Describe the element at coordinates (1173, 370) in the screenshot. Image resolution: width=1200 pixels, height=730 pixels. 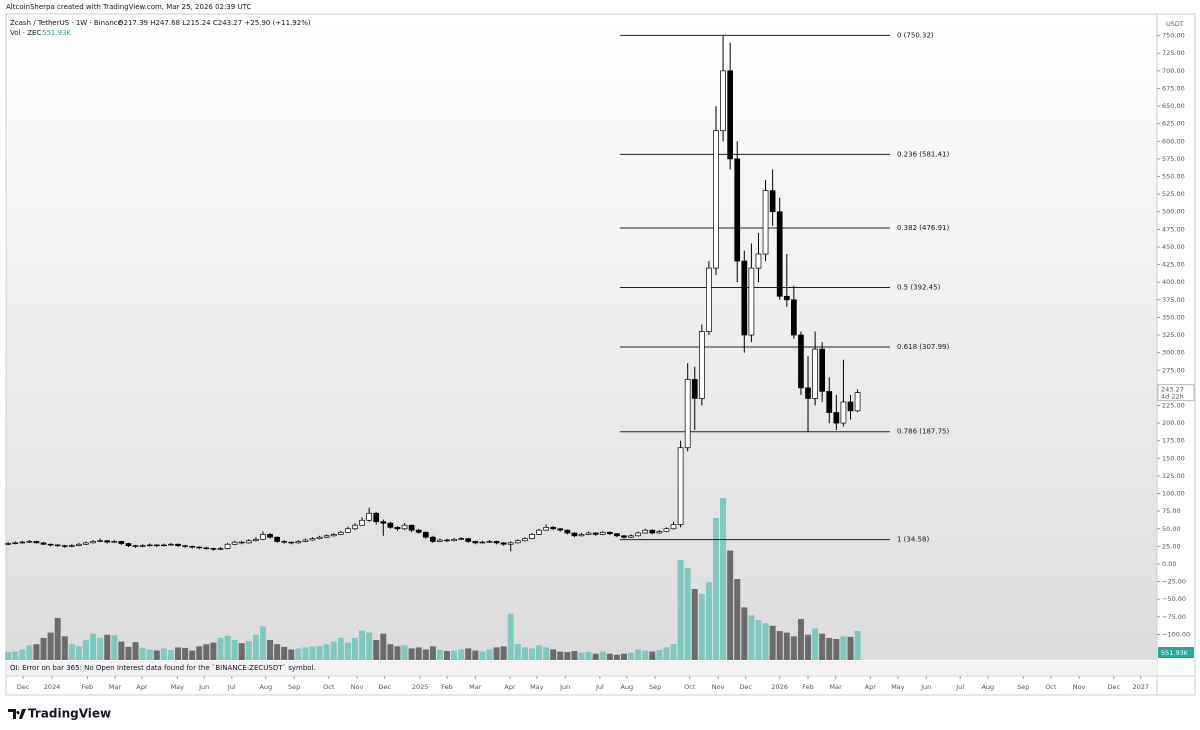
I see `y-tick-label: 275.00` at that location.